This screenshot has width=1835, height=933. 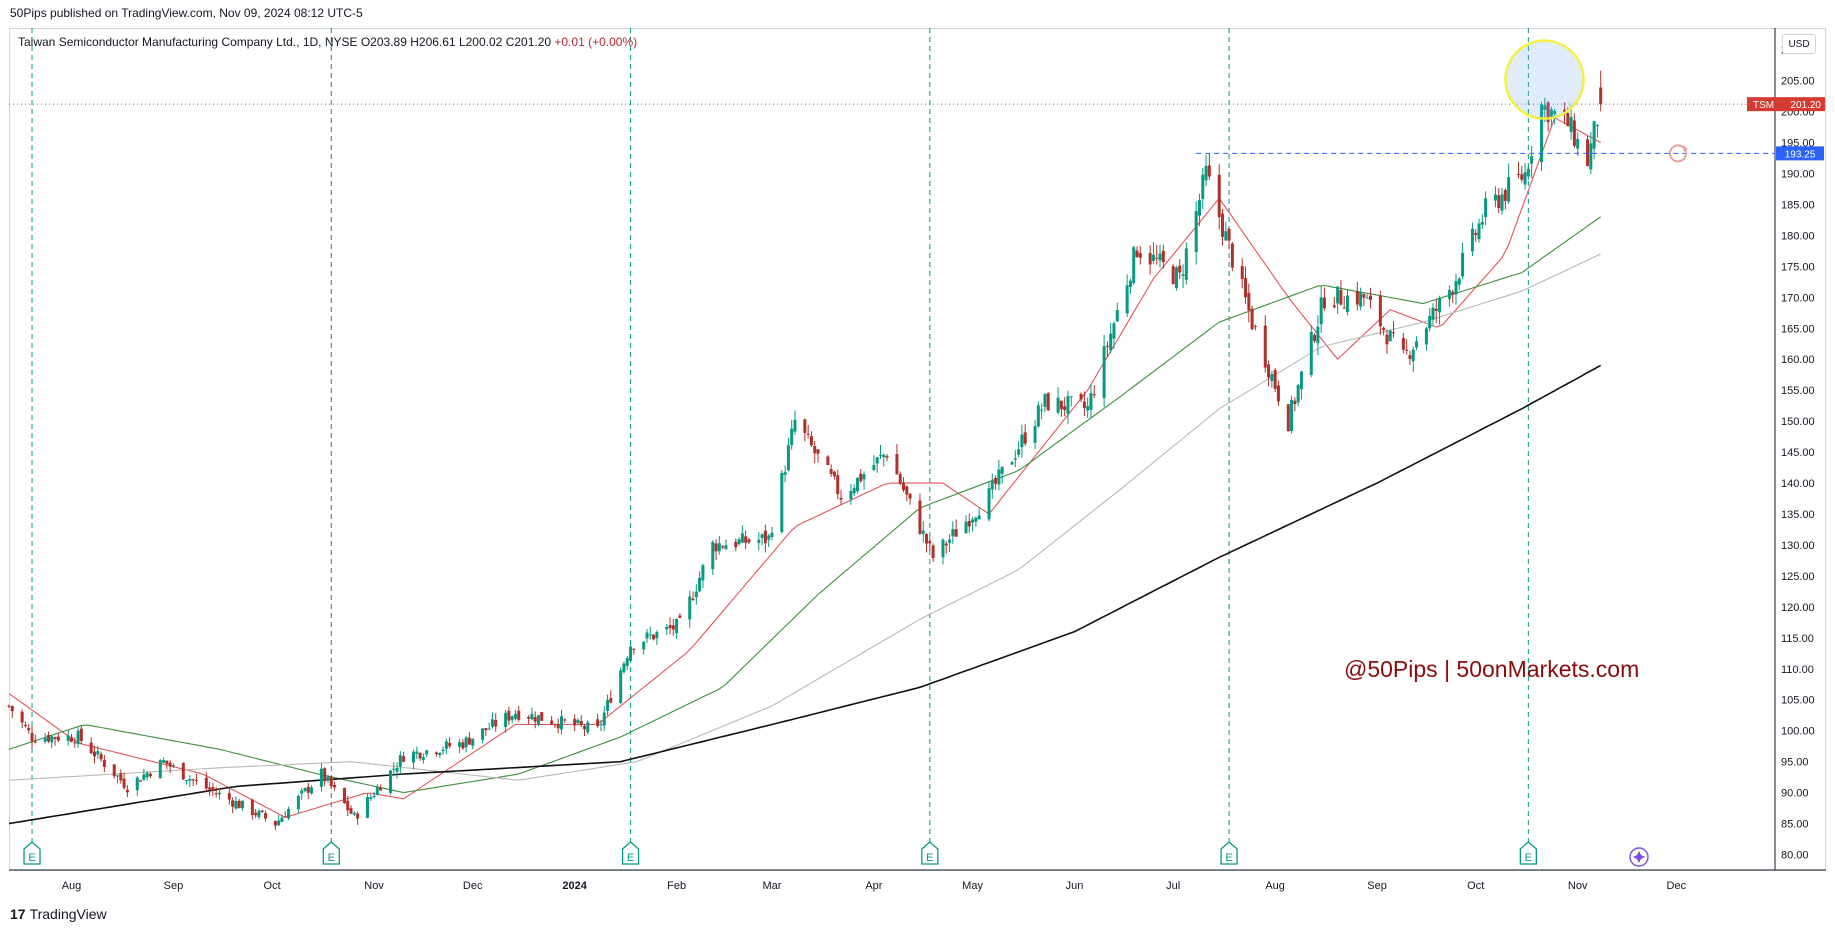 I want to click on y-tick-label: 150.00, so click(x=1798, y=422).